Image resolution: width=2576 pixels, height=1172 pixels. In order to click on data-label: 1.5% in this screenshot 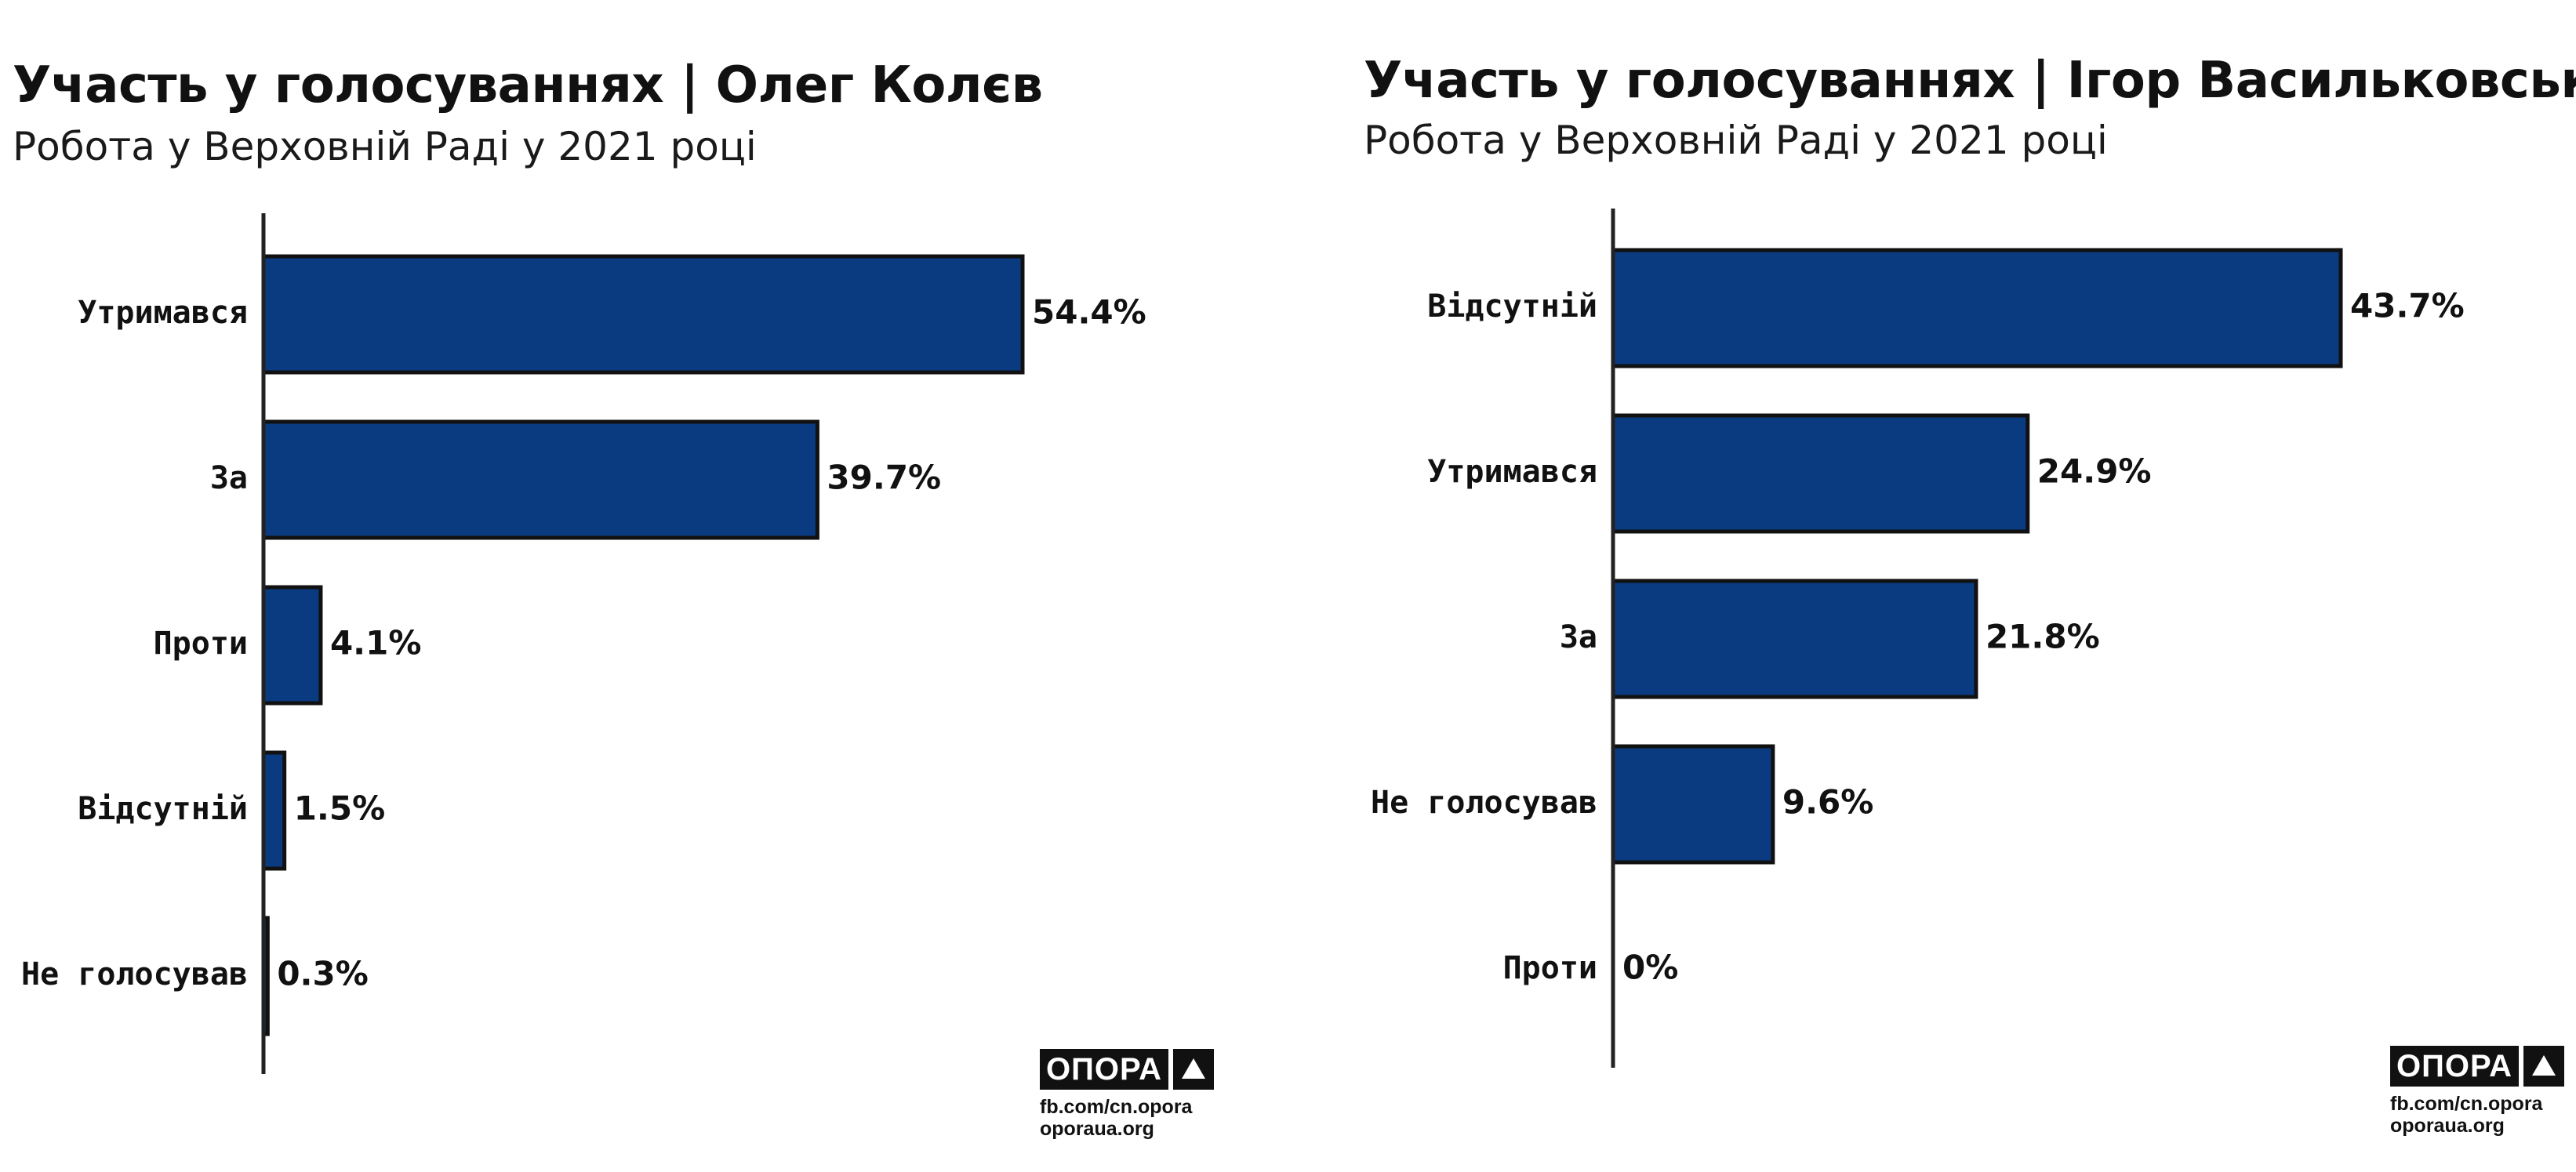, I will do `click(339, 808)`.